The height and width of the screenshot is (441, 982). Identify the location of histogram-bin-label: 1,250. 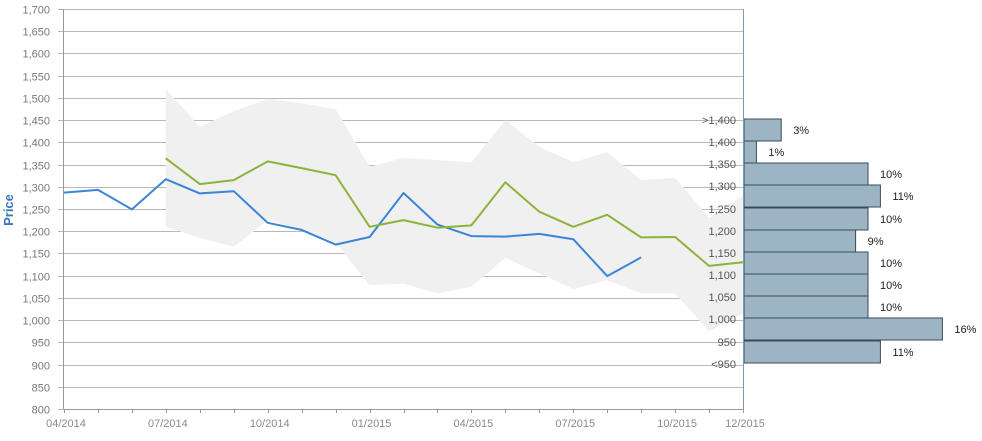
(722, 210).